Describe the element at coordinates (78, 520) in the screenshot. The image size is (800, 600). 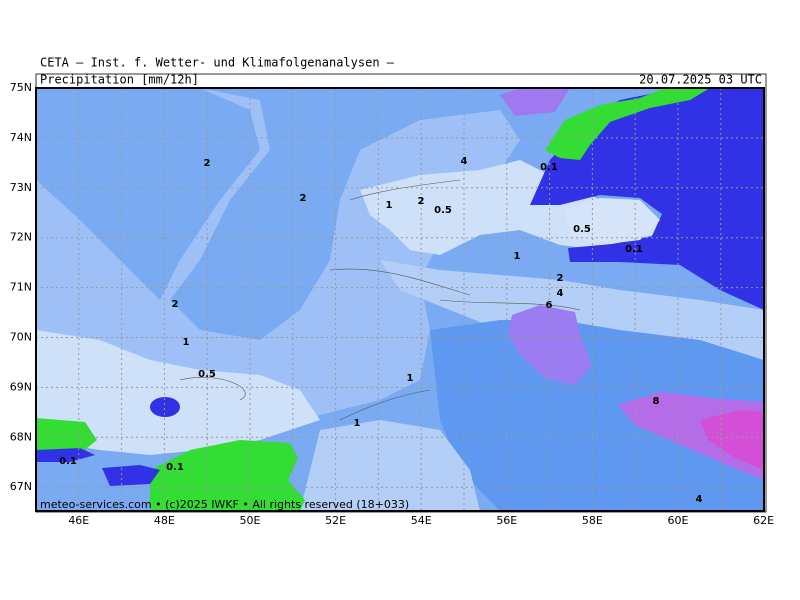
I see `lon-label: 46E` at that location.